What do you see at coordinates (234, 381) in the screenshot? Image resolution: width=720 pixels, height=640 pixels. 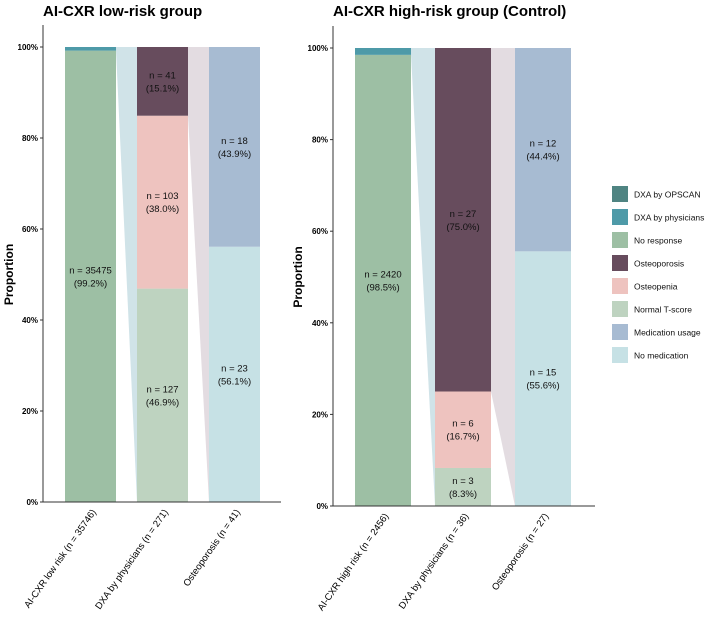 I see `data-label-percent: (56.1%)` at bounding box center [234, 381].